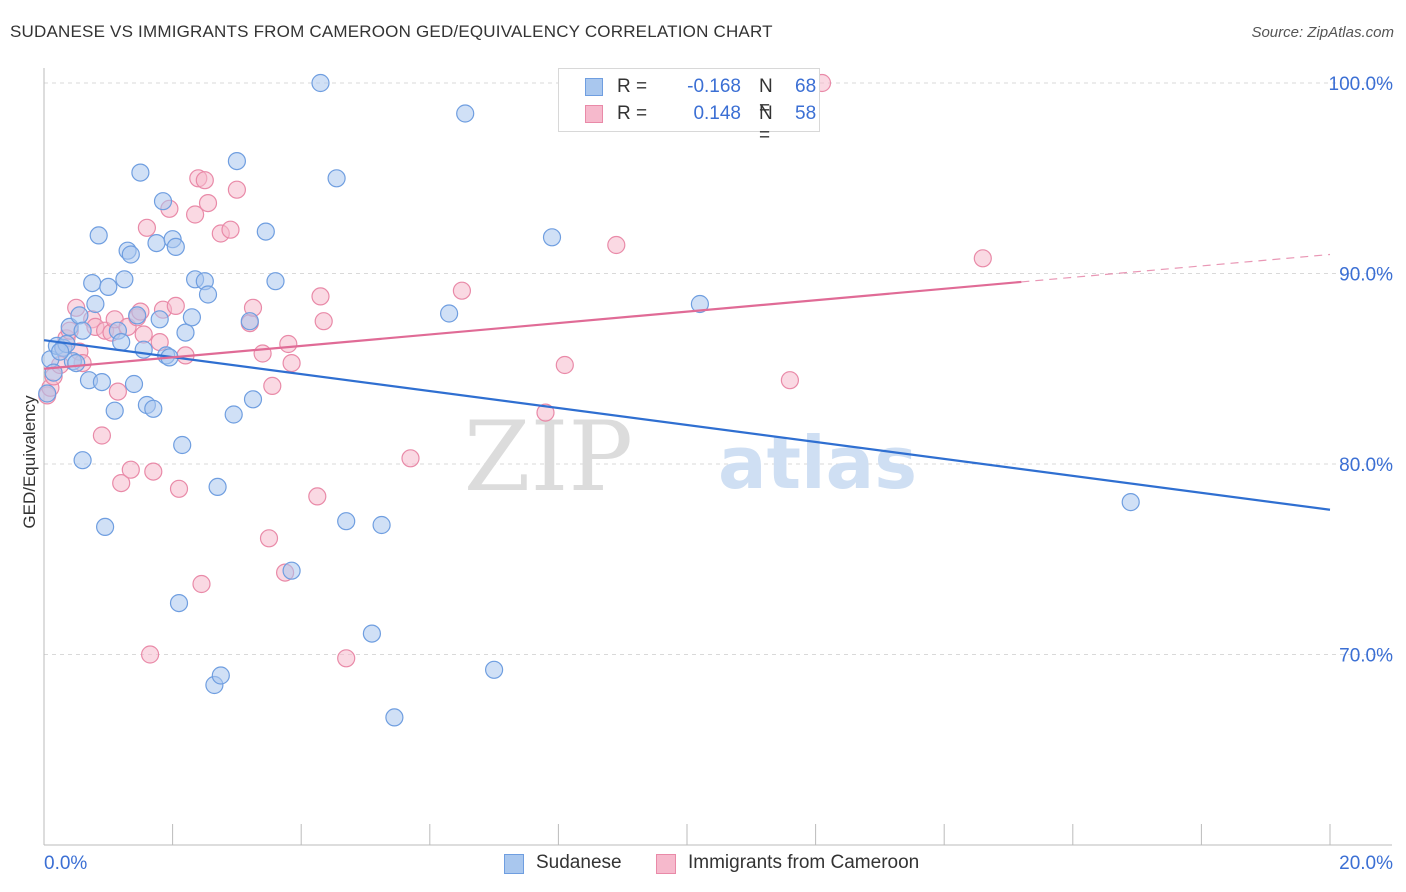  I want to click on correlation-legend: R = -0.168 N = 68 R = 0.148 N = 58, so click(689, 107).